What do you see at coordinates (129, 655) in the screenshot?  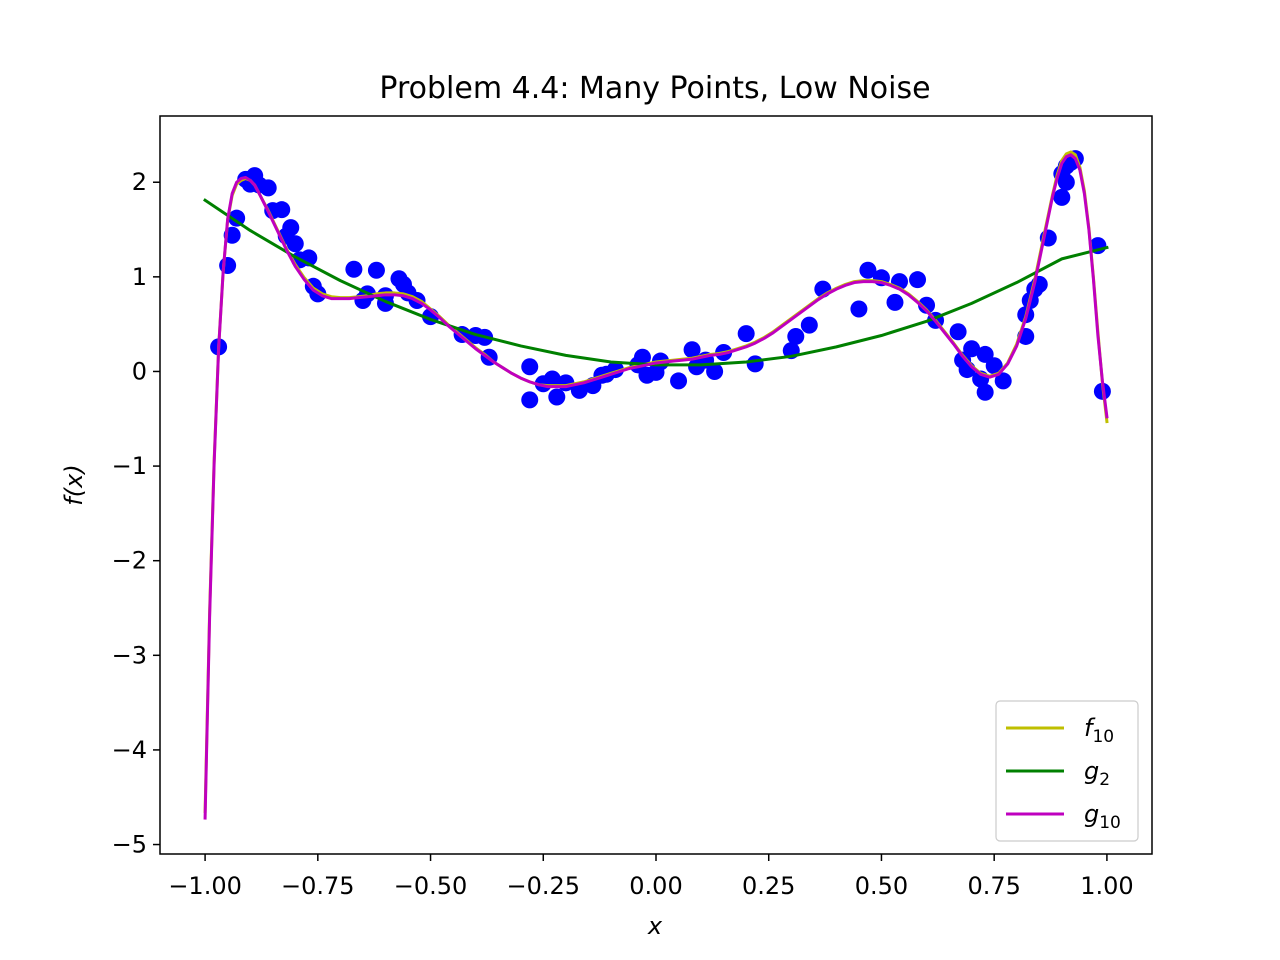 I see `y-tick-label: −3` at bounding box center [129, 655].